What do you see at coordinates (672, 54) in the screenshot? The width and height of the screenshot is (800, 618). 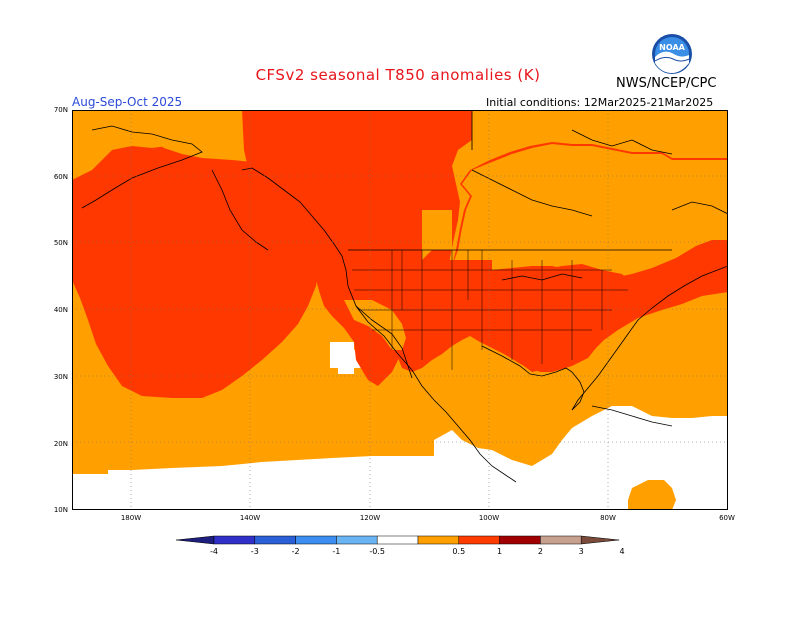 I see `noaa-logo-icon: NOAA` at bounding box center [672, 54].